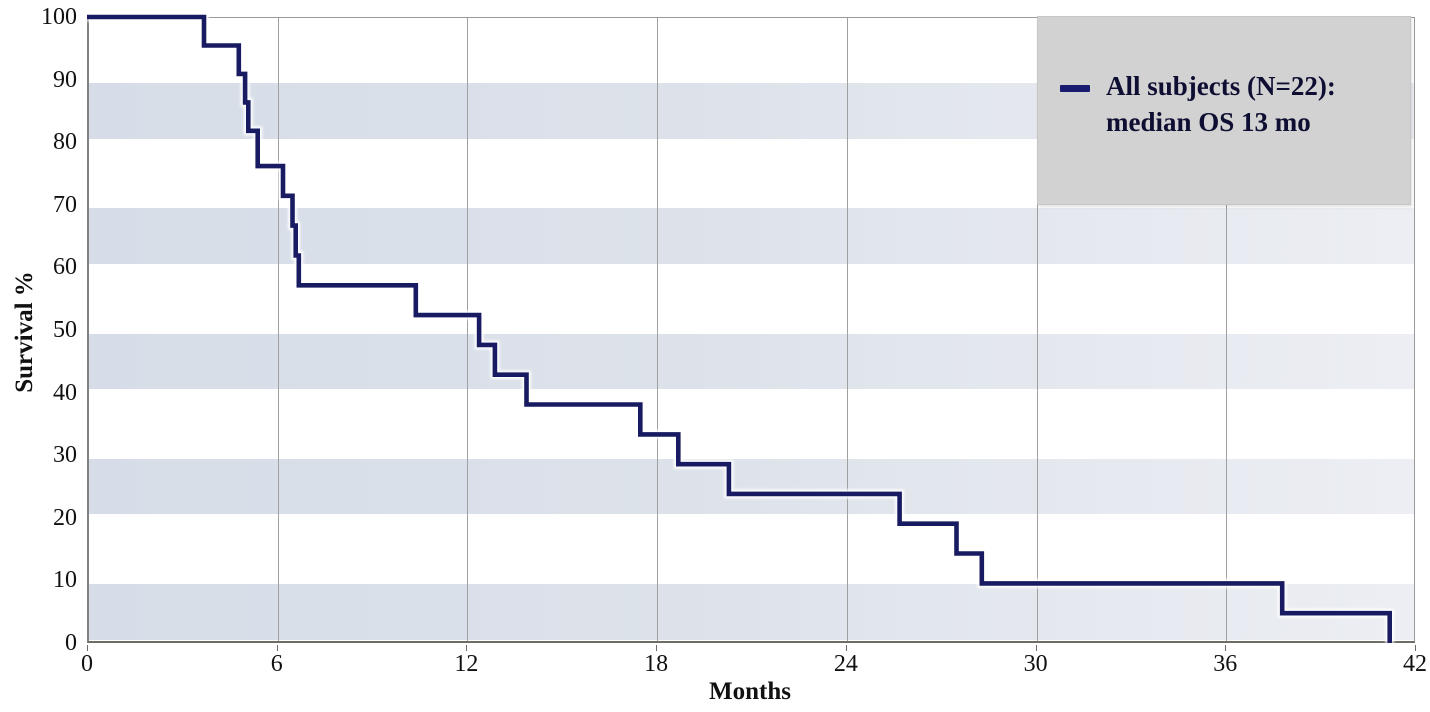 The image size is (1430, 712). Describe the element at coordinates (1225, 664) in the screenshot. I see `x-tick-label: 36` at that location.